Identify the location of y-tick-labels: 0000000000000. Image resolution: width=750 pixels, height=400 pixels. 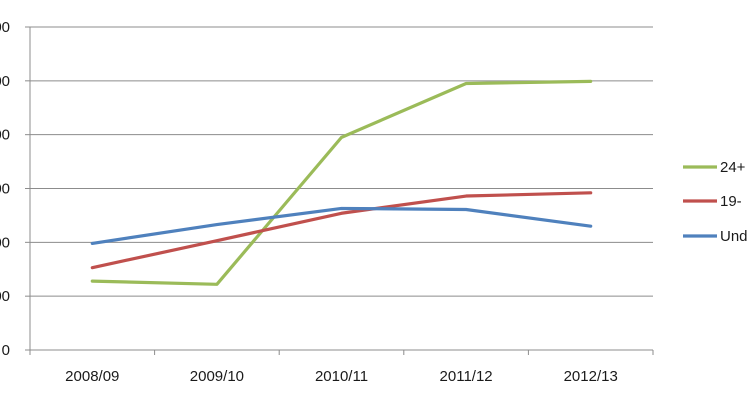
(5, 189).